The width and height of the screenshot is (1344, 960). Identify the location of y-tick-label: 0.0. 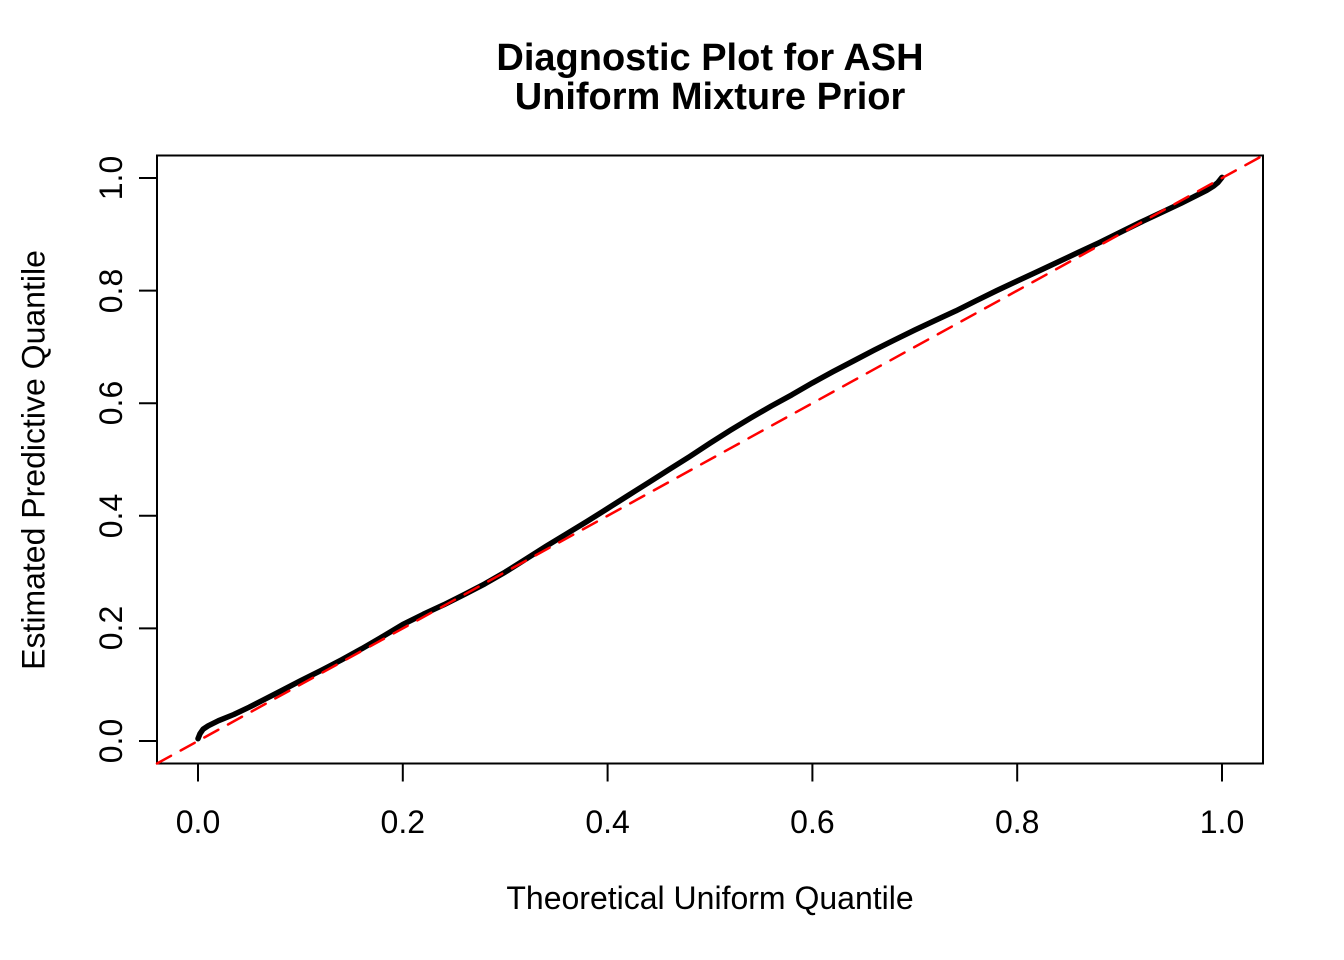
(111, 741).